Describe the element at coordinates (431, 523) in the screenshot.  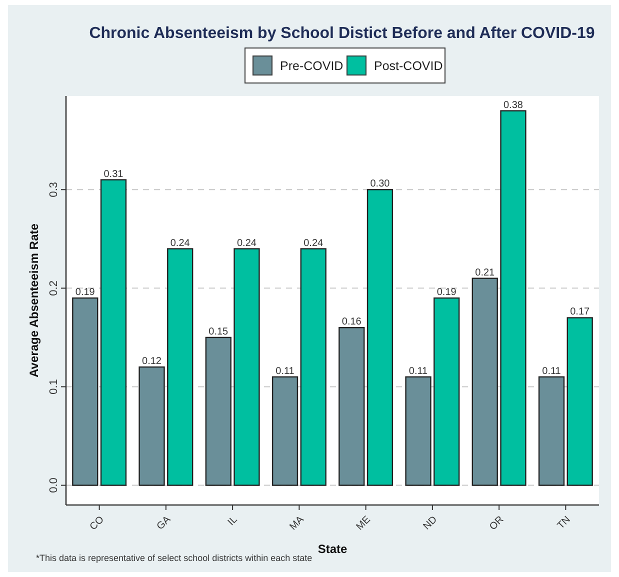
I see `x-tick-label: ND` at that location.